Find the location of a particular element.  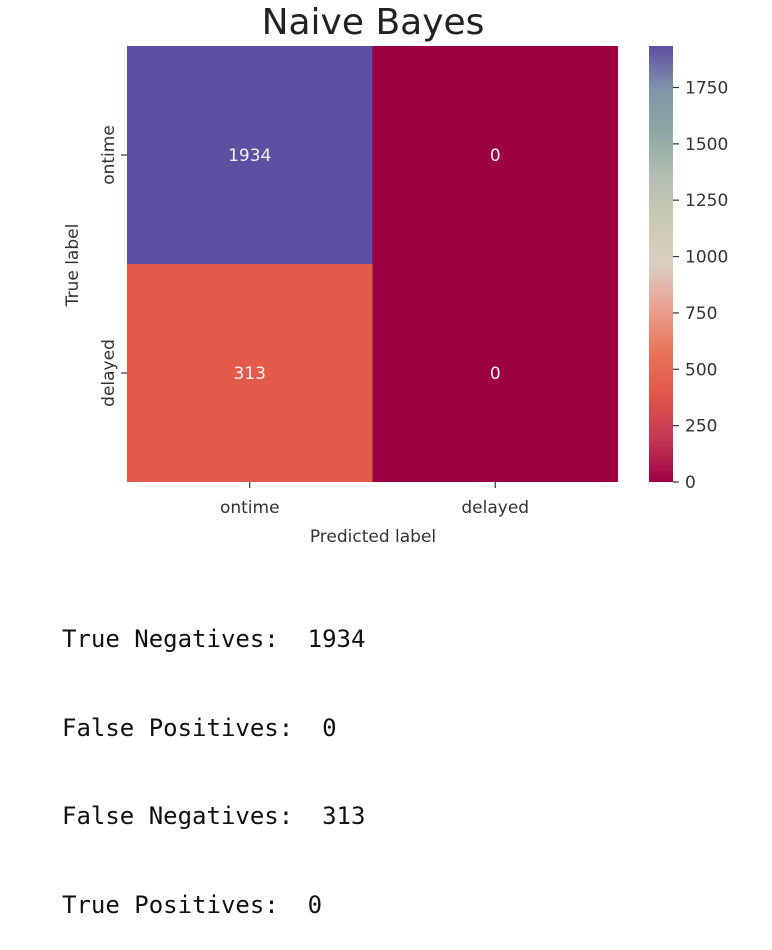

x-tick-label: delayed is located at coordinates (495, 508).